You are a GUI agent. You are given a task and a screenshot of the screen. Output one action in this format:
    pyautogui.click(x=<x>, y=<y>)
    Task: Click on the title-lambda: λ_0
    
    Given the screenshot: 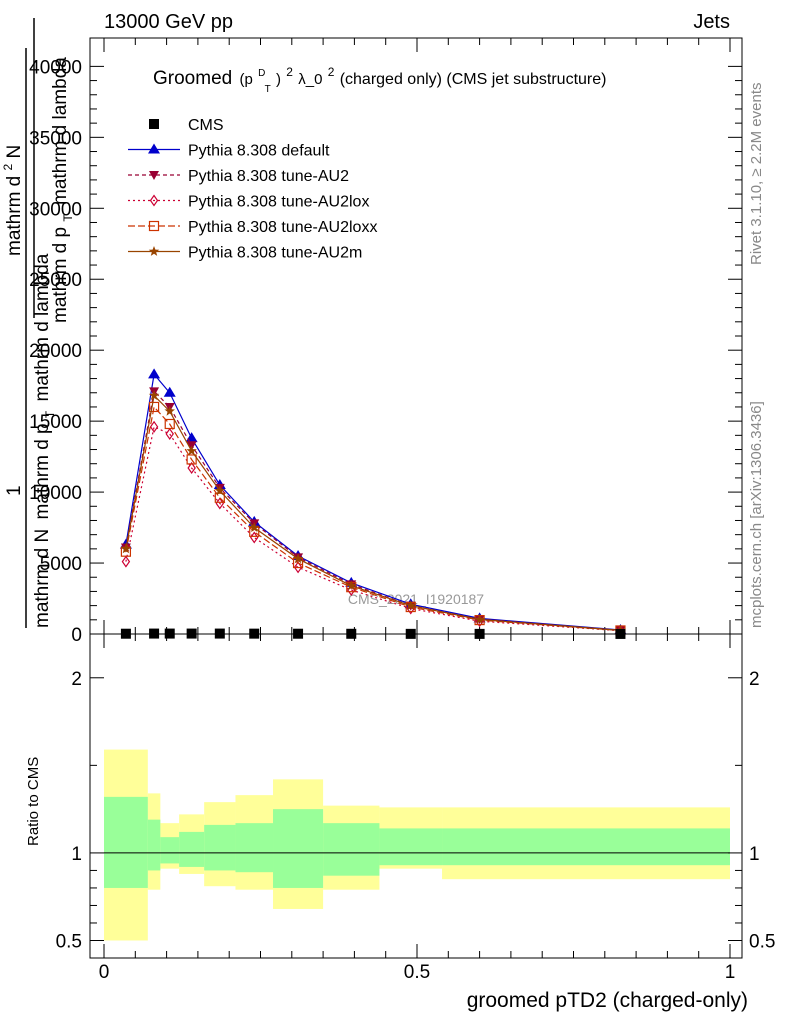 What is the action you would take?
    pyautogui.click(x=310, y=79)
    